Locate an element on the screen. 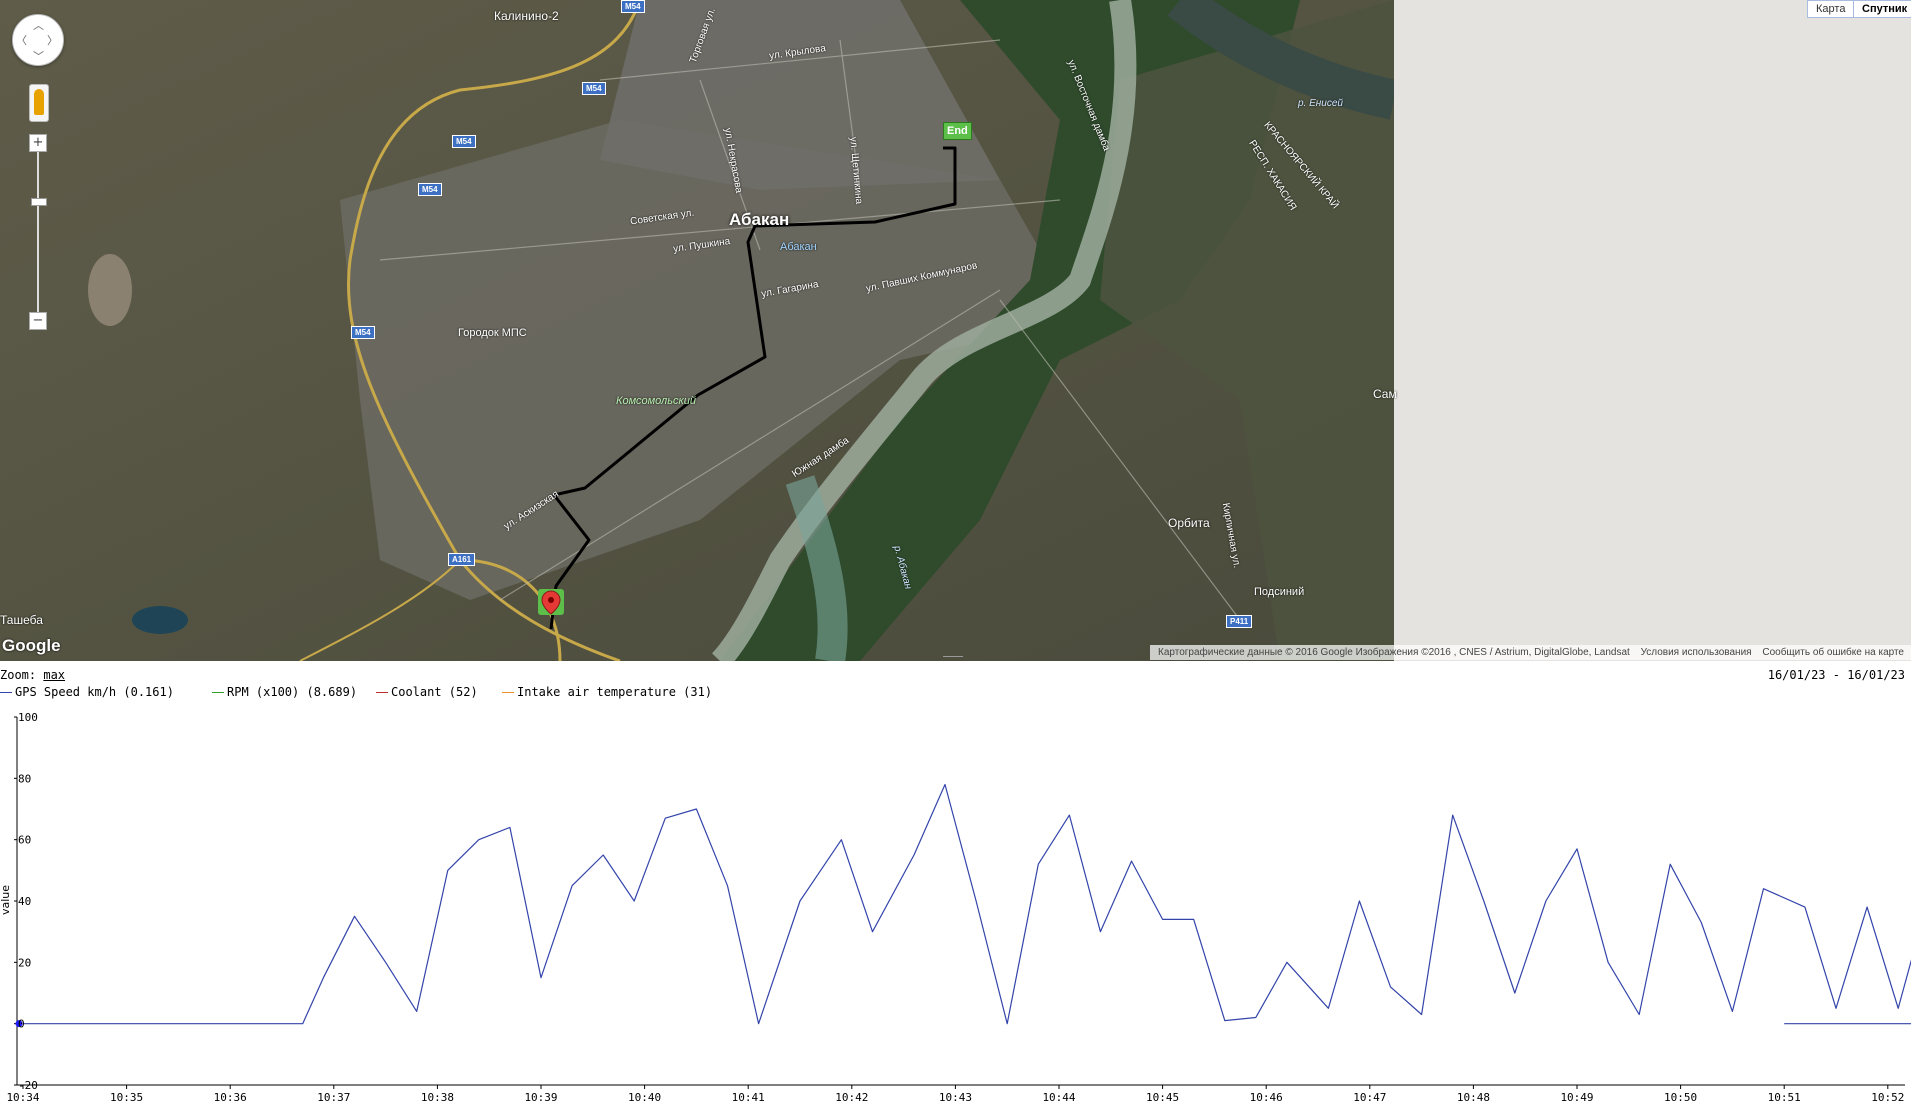 The image size is (1911, 1104). place-label: Орбита is located at coordinates (1189, 523).